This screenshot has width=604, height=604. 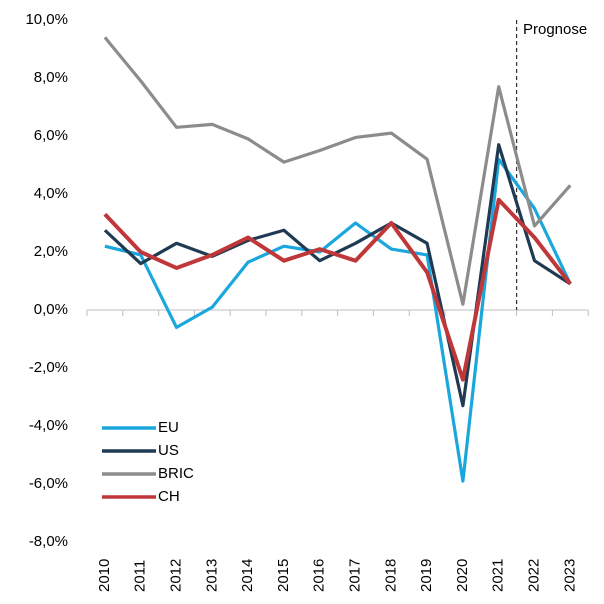 What do you see at coordinates (462, 575) in the screenshot?
I see `x-tick-label: 2020` at bounding box center [462, 575].